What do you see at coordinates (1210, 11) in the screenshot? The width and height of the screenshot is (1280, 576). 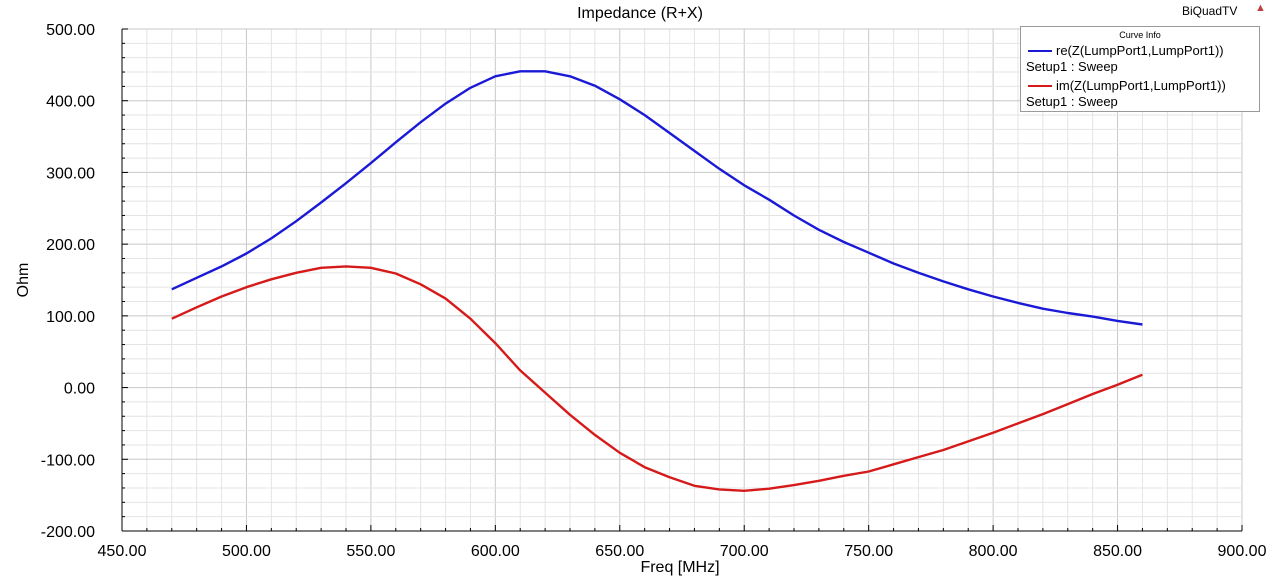 I see `project-name: BiQuadTV` at bounding box center [1210, 11].